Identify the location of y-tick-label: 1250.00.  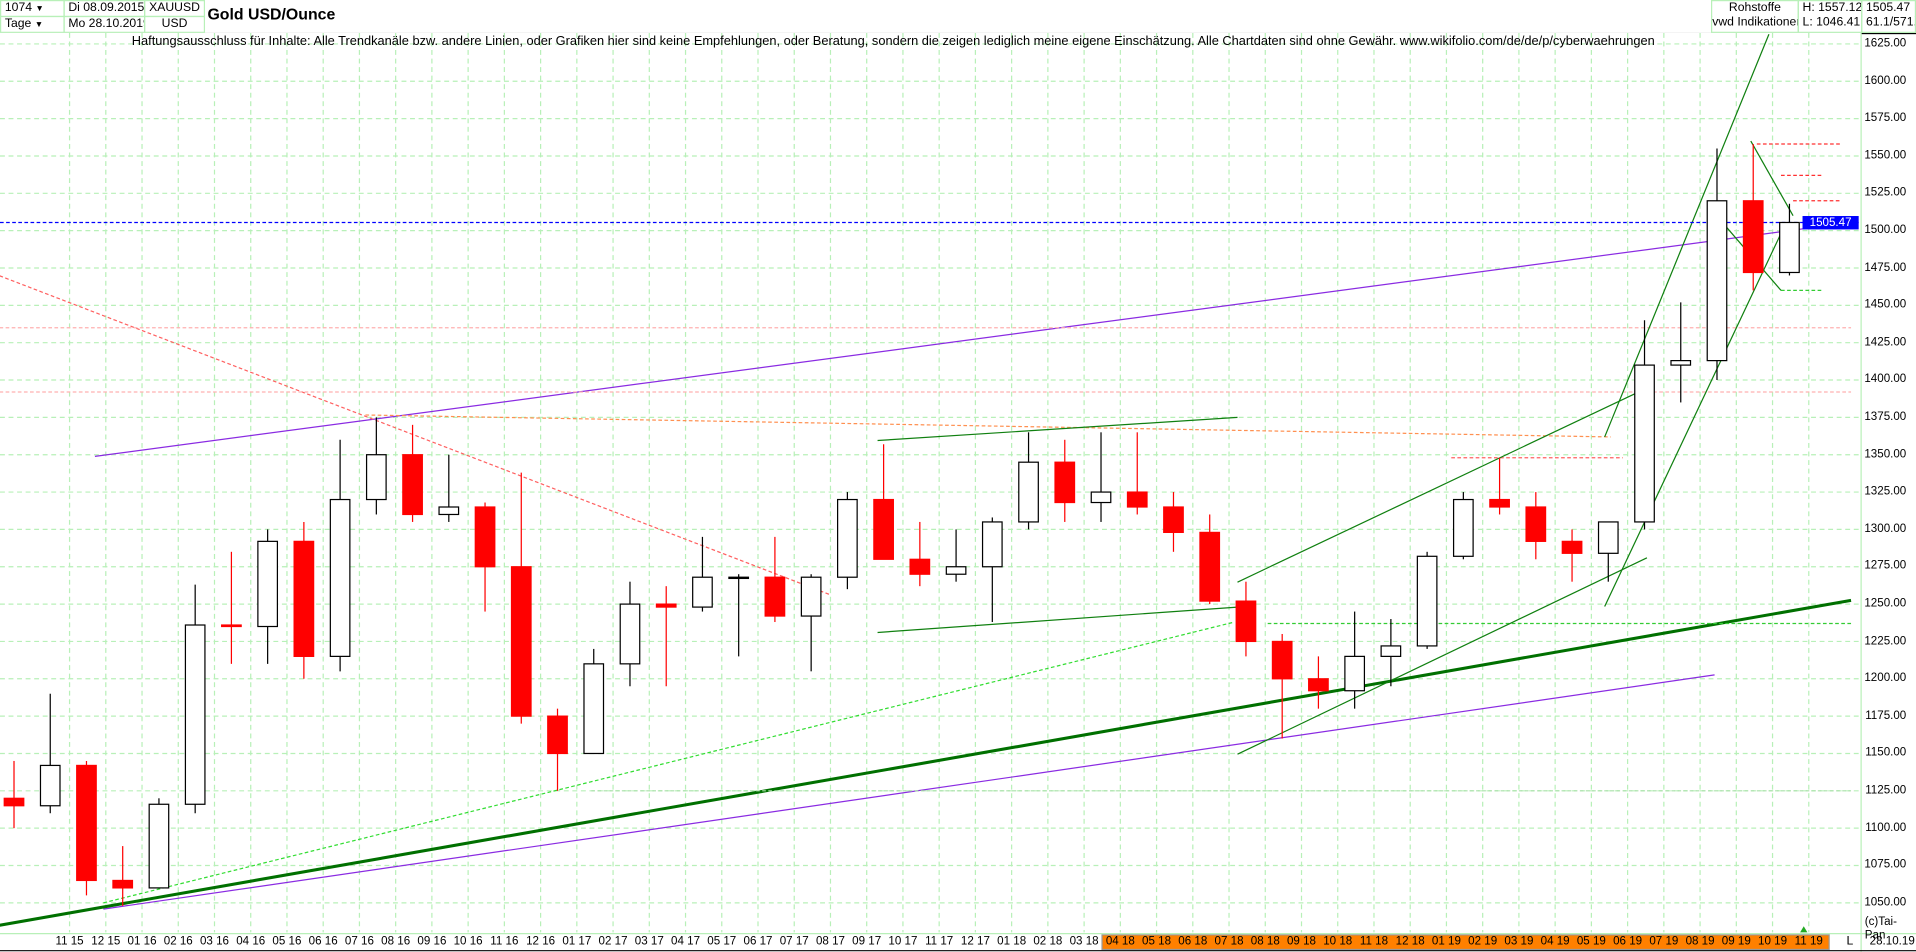
(1885, 603).